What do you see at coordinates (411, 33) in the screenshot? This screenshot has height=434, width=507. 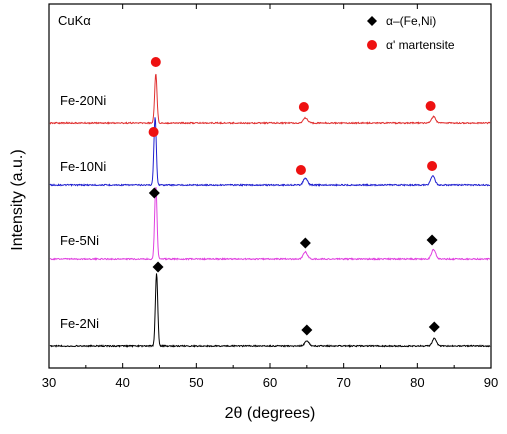 I see `legend: α–(Fe,Ni) α' martensite` at bounding box center [411, 33].